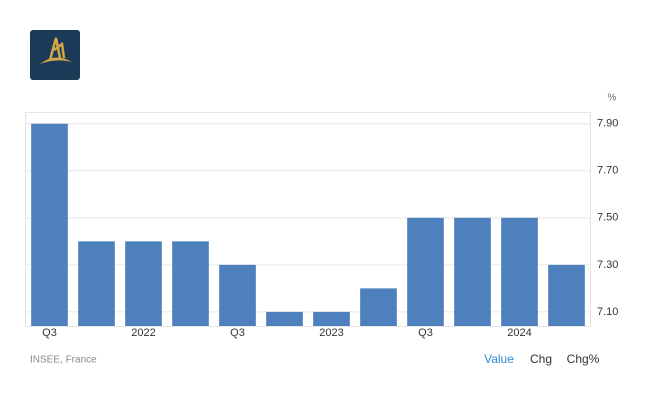  I want to click on y-tick-label: 7.70, so click(607, 171).